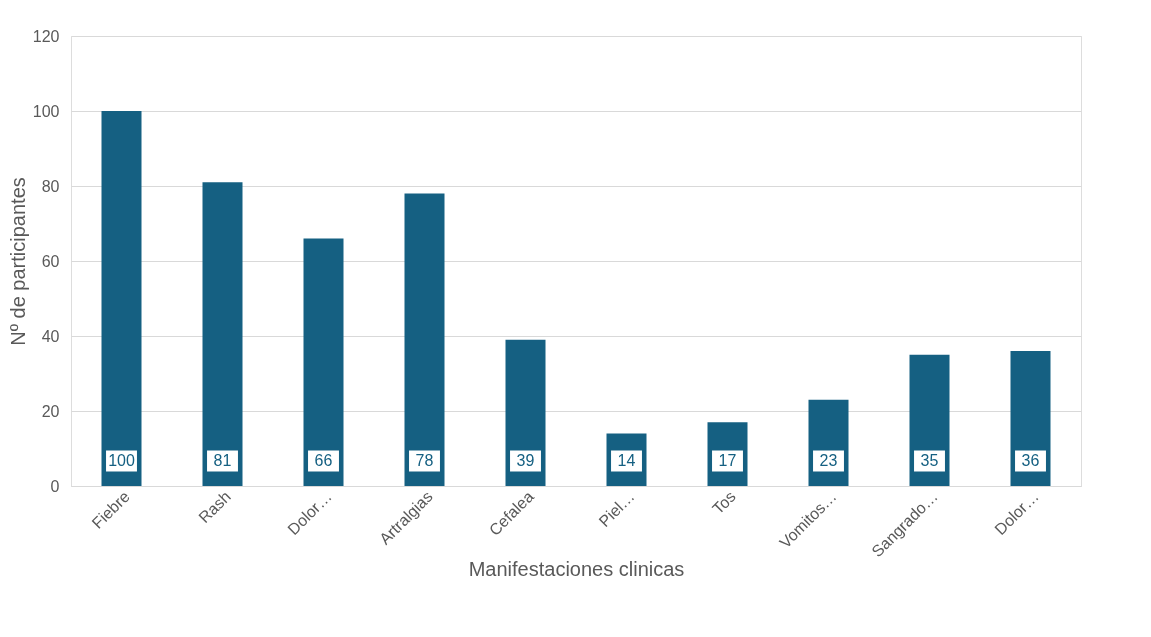 The image size is (1151, 637). I want to click on y-tick-label: 40, so click(50, 336).